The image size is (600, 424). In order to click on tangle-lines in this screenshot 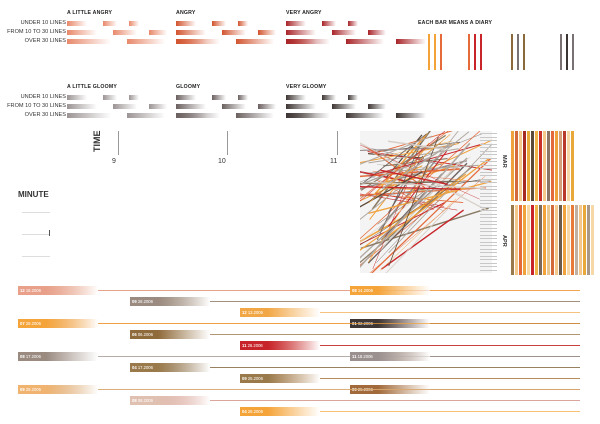, I will do `click(426, 202)`.